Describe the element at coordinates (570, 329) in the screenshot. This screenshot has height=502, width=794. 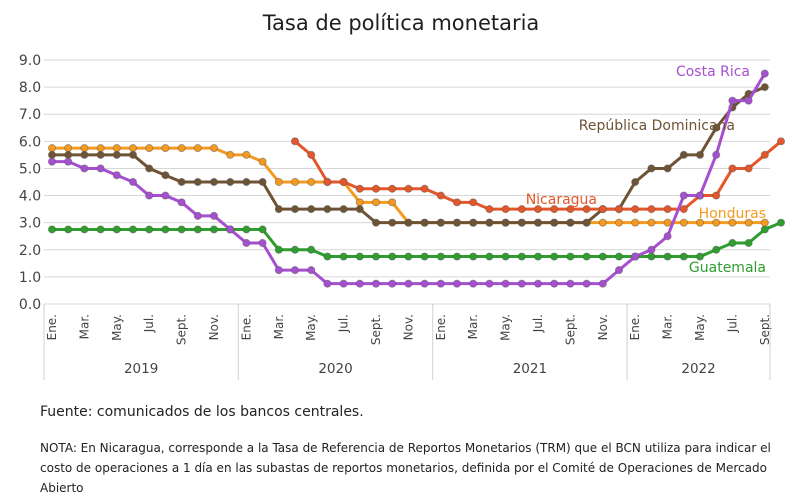
I see `x-tick-label: Sept.` at that location.